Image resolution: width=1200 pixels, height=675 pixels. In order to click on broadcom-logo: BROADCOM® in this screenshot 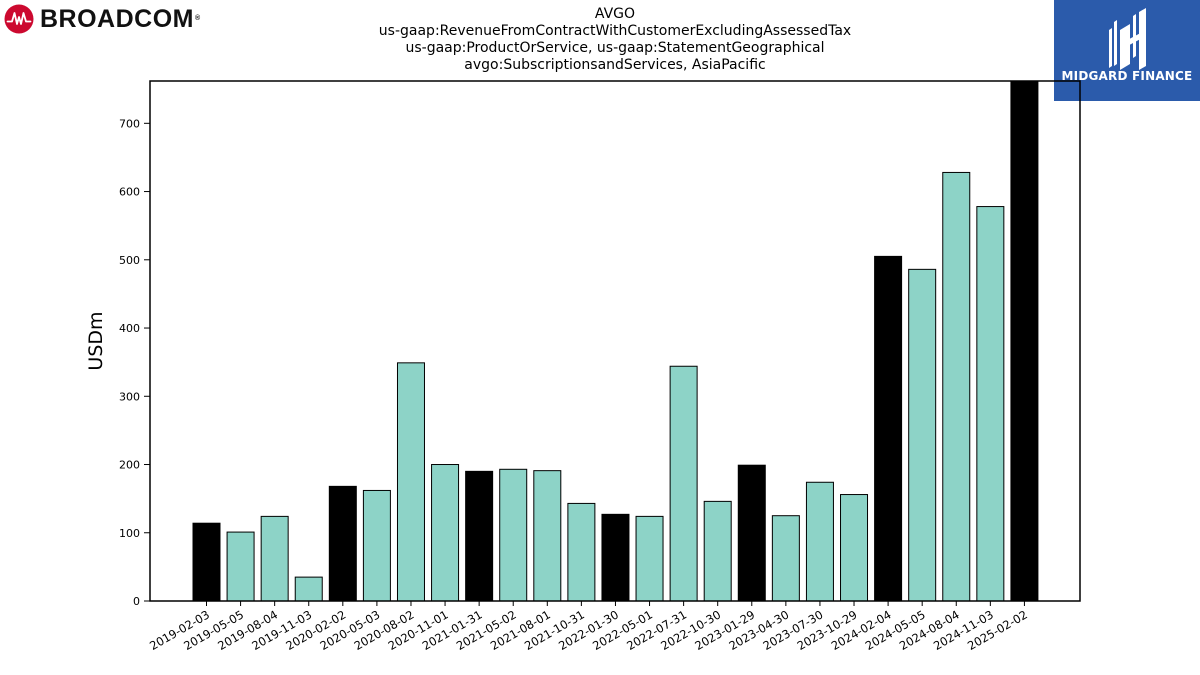, I will do `click(102, 19)`.